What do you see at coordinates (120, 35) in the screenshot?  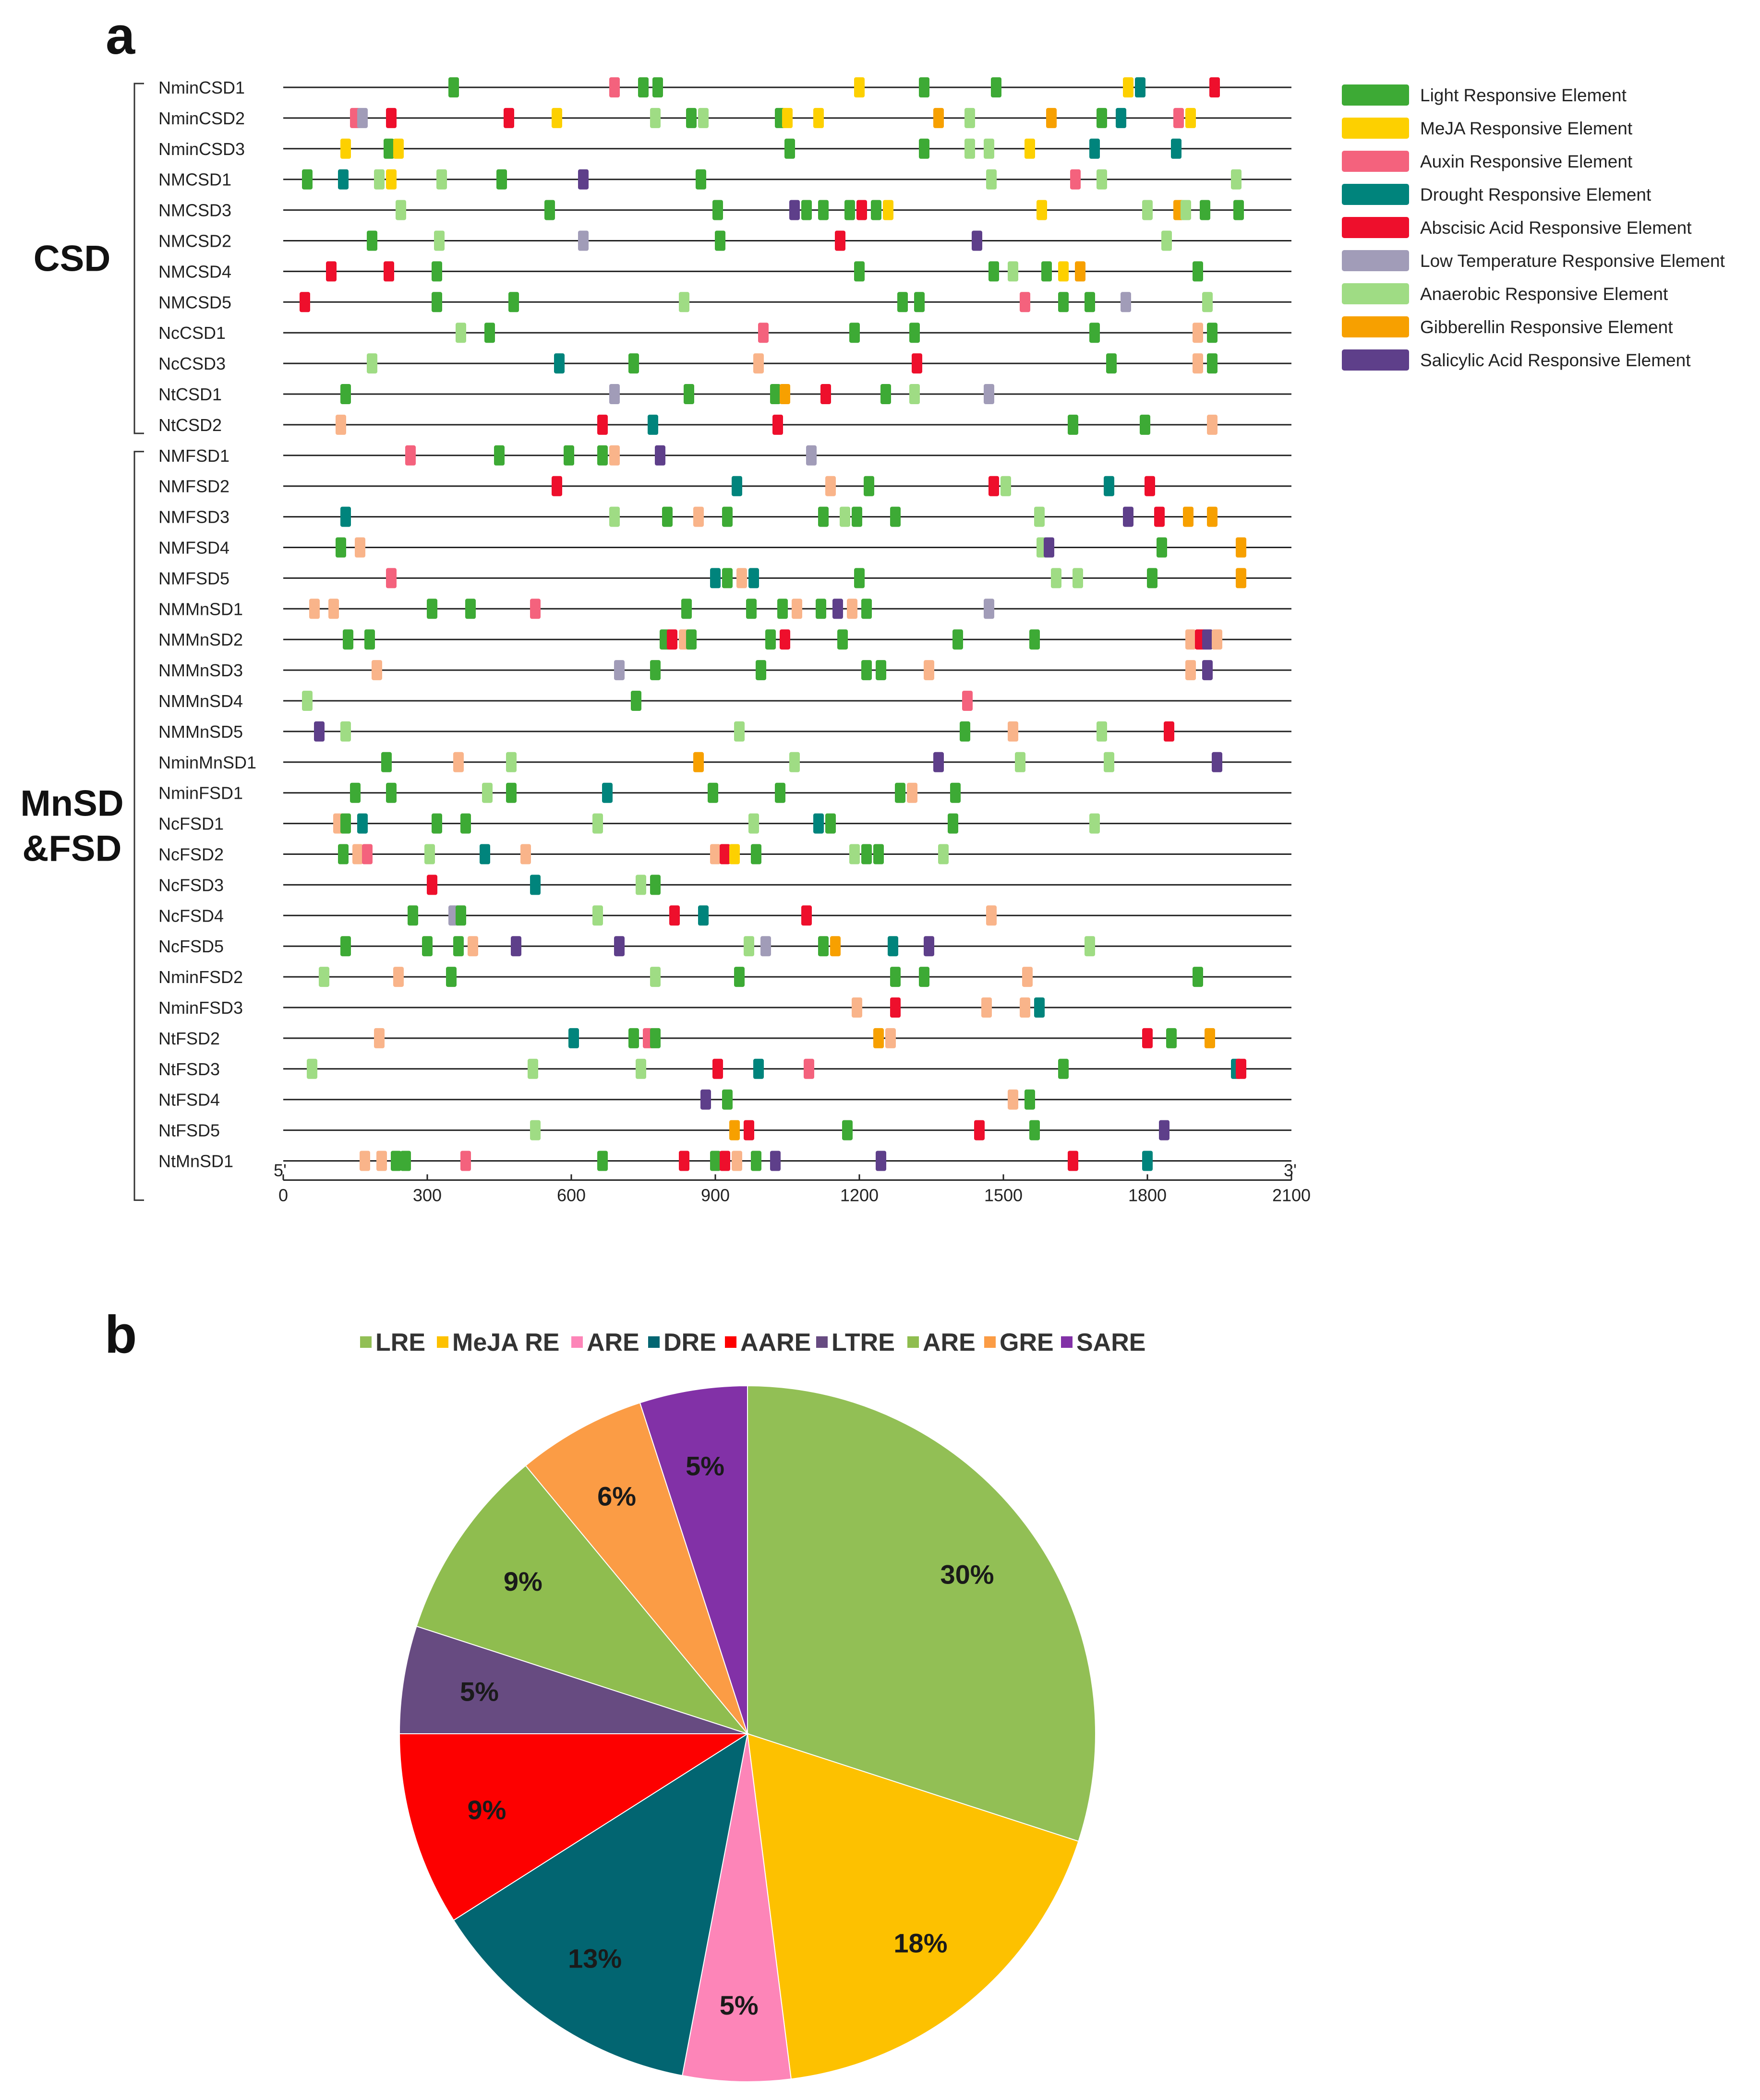 I see `panel-a-letter: a` at bounding box center [120, 35].